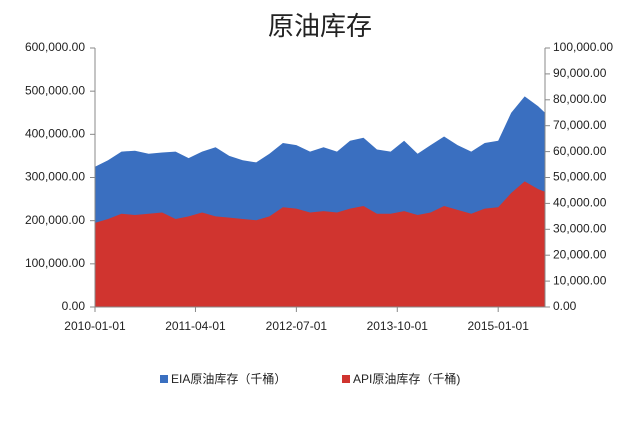  What do you see at coordinates (498, 326) in the screenshot?
I see `x-tick-label: 2015-01-01` at bounding box center [498, 326].